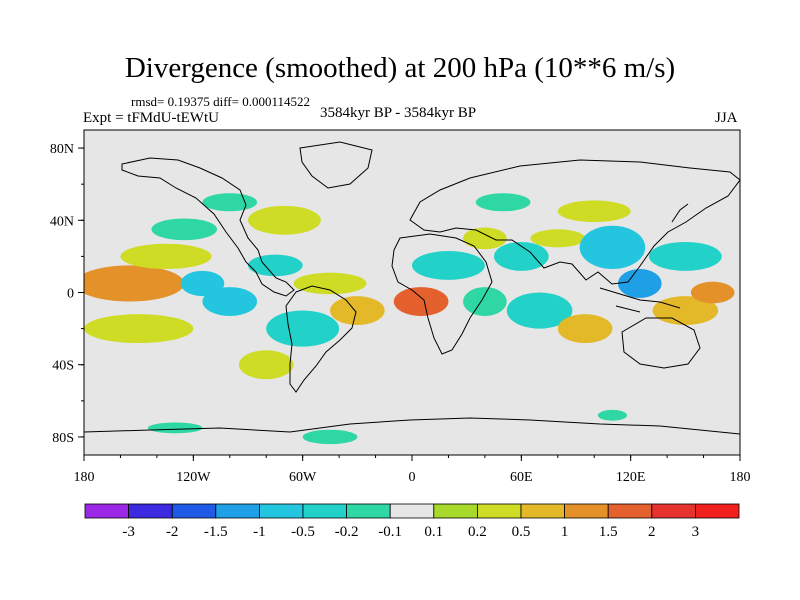 This screenshot has height=600, width=800. What do you see at coordinates (84, 477) in the screenshot?
I see `x-tick-label-0: 180` at bounding box center [84, 477].